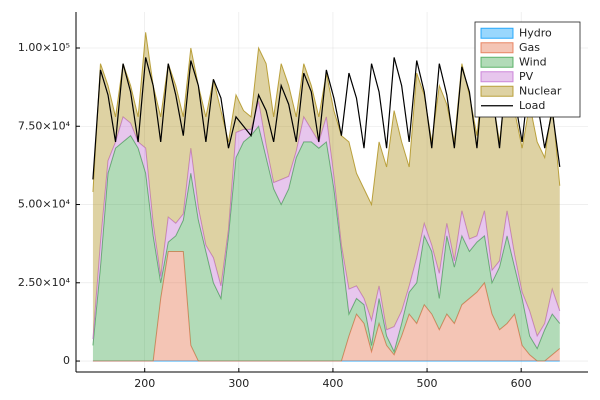 Image resolution: width=600 pixels, height=400 pixels. What do you see at coordinates (535, 32) in the screenshot?
I see `legend-label: Hydro` at bounding box center [535, 32].